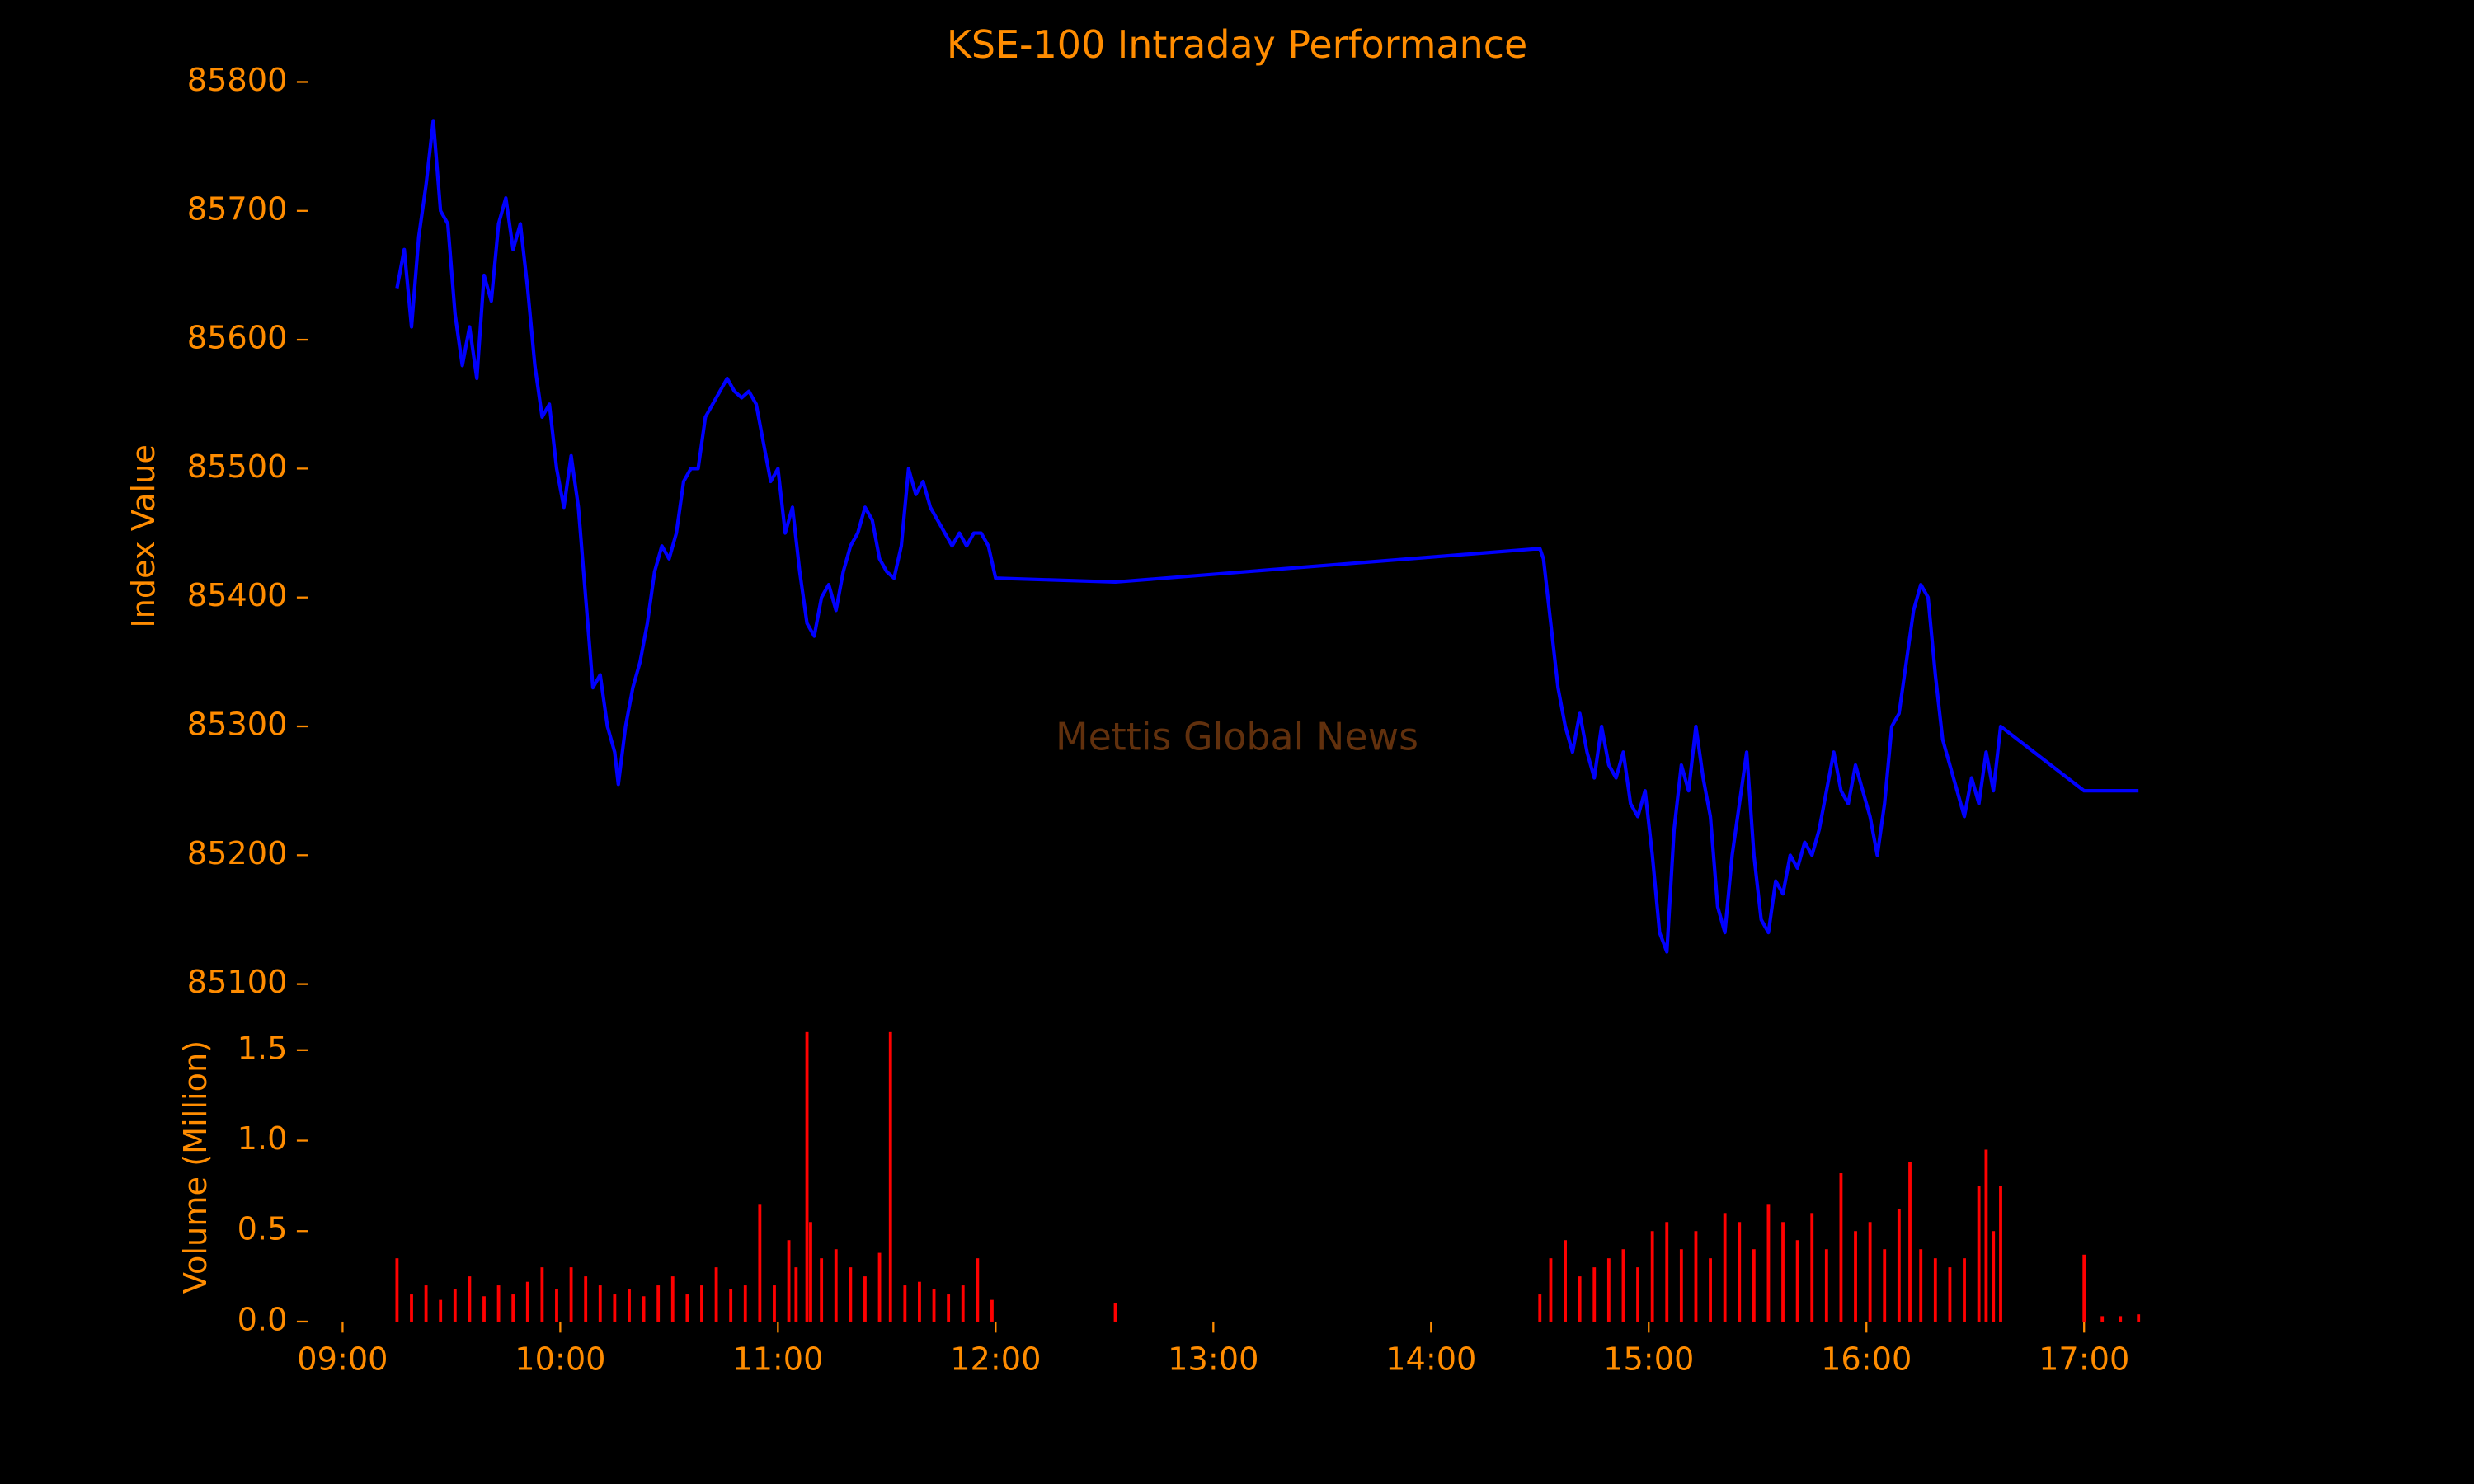  Describe the element at coordinates (237, 80) in the screenshot. I see `y-tick-label: 85800` at that location.